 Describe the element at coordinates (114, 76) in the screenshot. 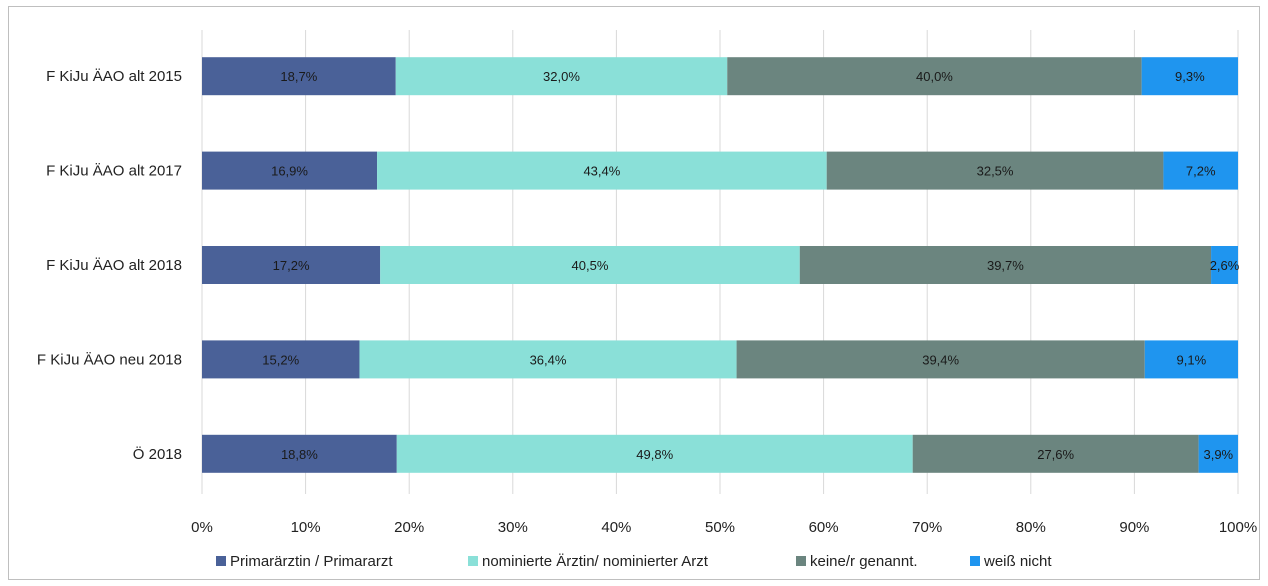

I see `category-label: F KiJu ÄAO alt 2015` at that location.